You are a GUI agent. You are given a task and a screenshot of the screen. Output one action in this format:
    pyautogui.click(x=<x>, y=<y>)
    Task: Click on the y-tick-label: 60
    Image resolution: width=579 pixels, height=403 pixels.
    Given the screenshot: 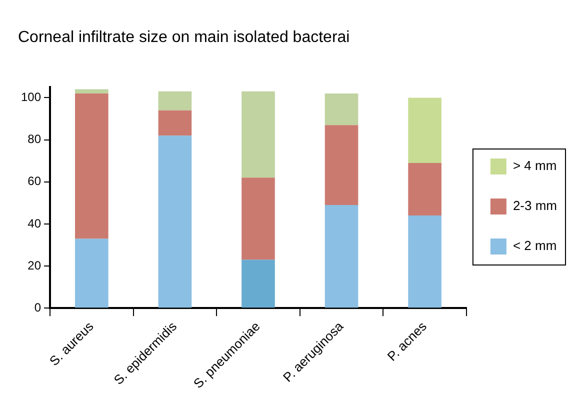 What is the action you would take?
    pyautogui.click(x=35, y=181)
    